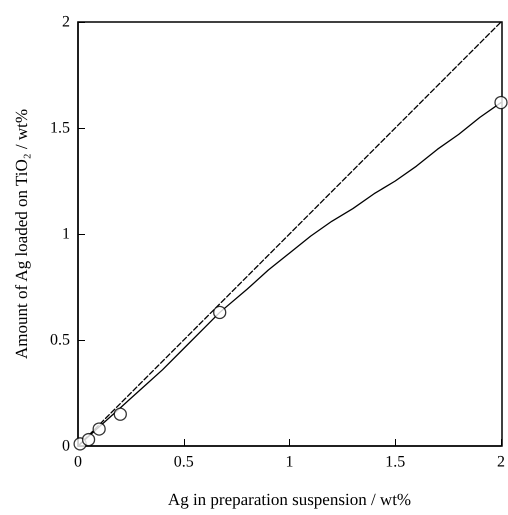  I want to click on x-tick-label: 1.5, so click(395, 462).